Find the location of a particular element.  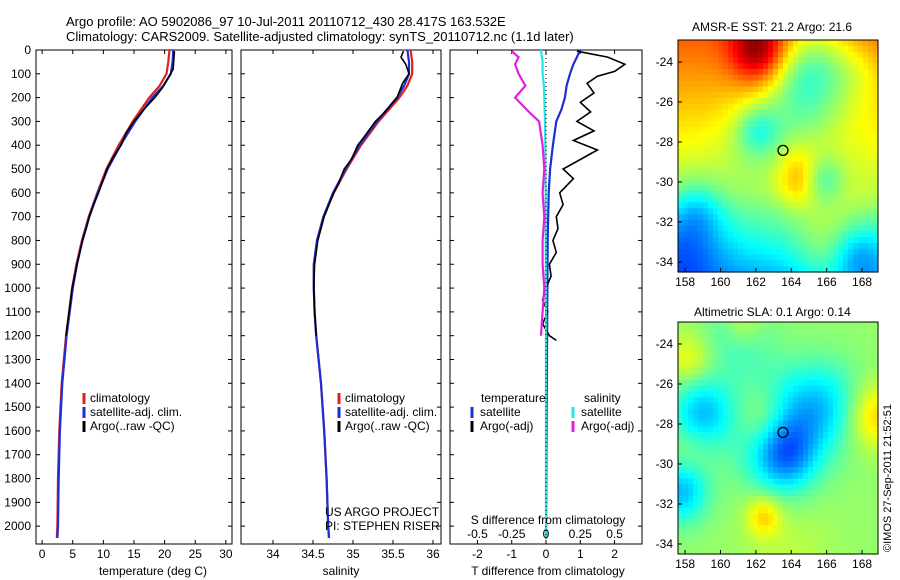

temp-legend-label: climatology is located at coordinates (120, 398).